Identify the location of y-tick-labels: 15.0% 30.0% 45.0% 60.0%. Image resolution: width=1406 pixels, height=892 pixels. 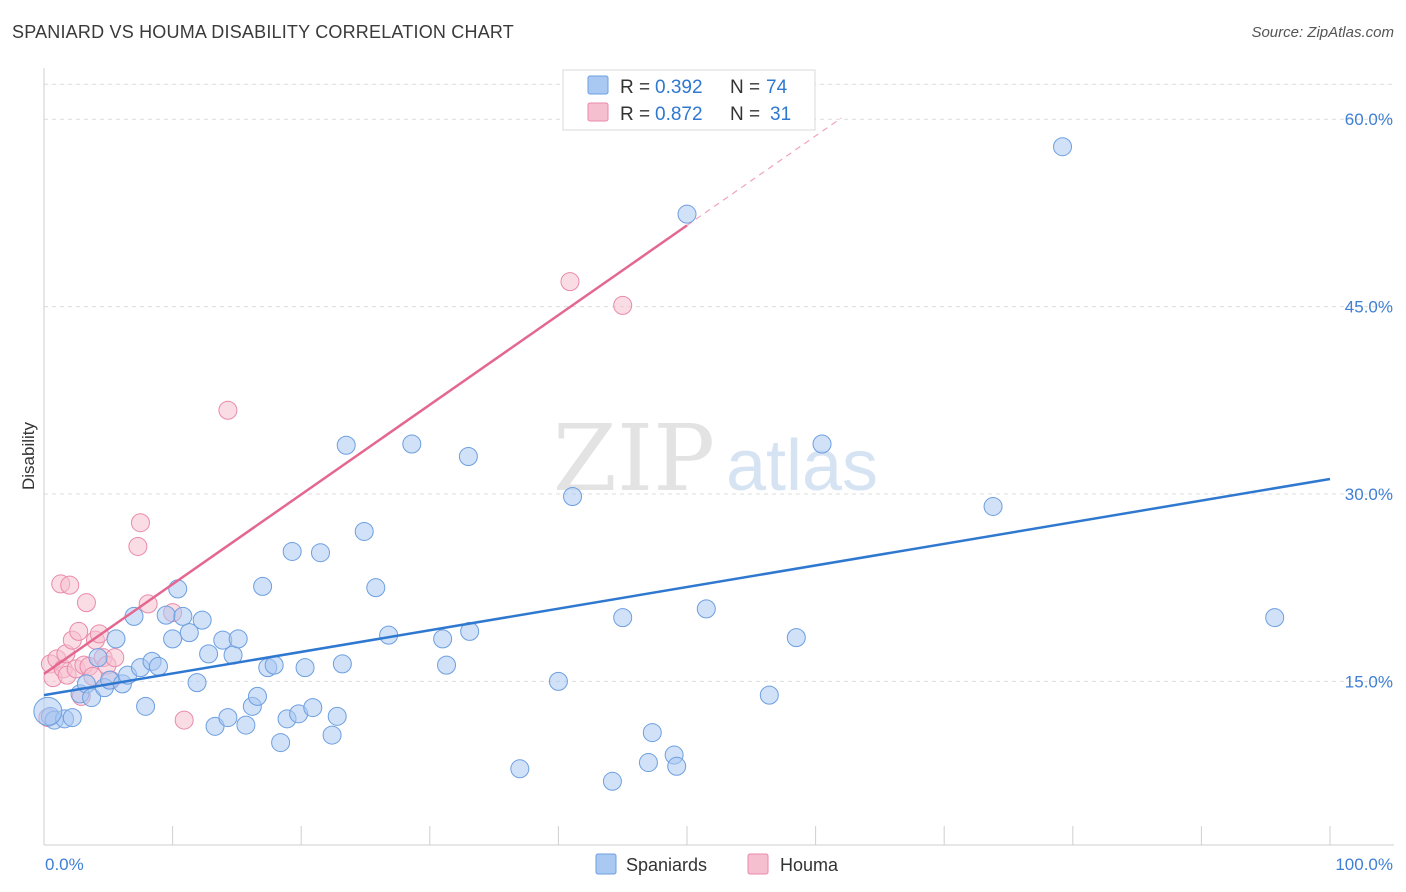
(1369, 400).